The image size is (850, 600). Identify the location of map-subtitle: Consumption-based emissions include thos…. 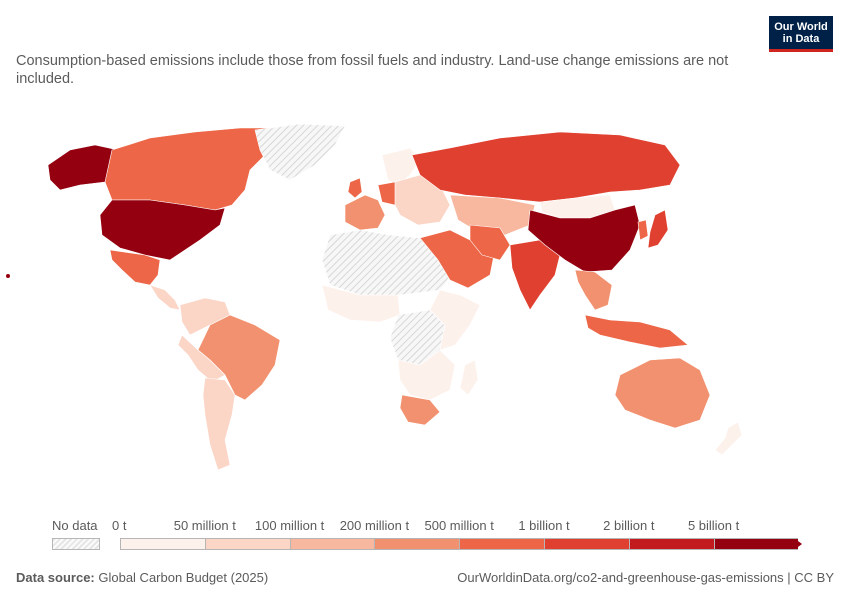
(372, 70).